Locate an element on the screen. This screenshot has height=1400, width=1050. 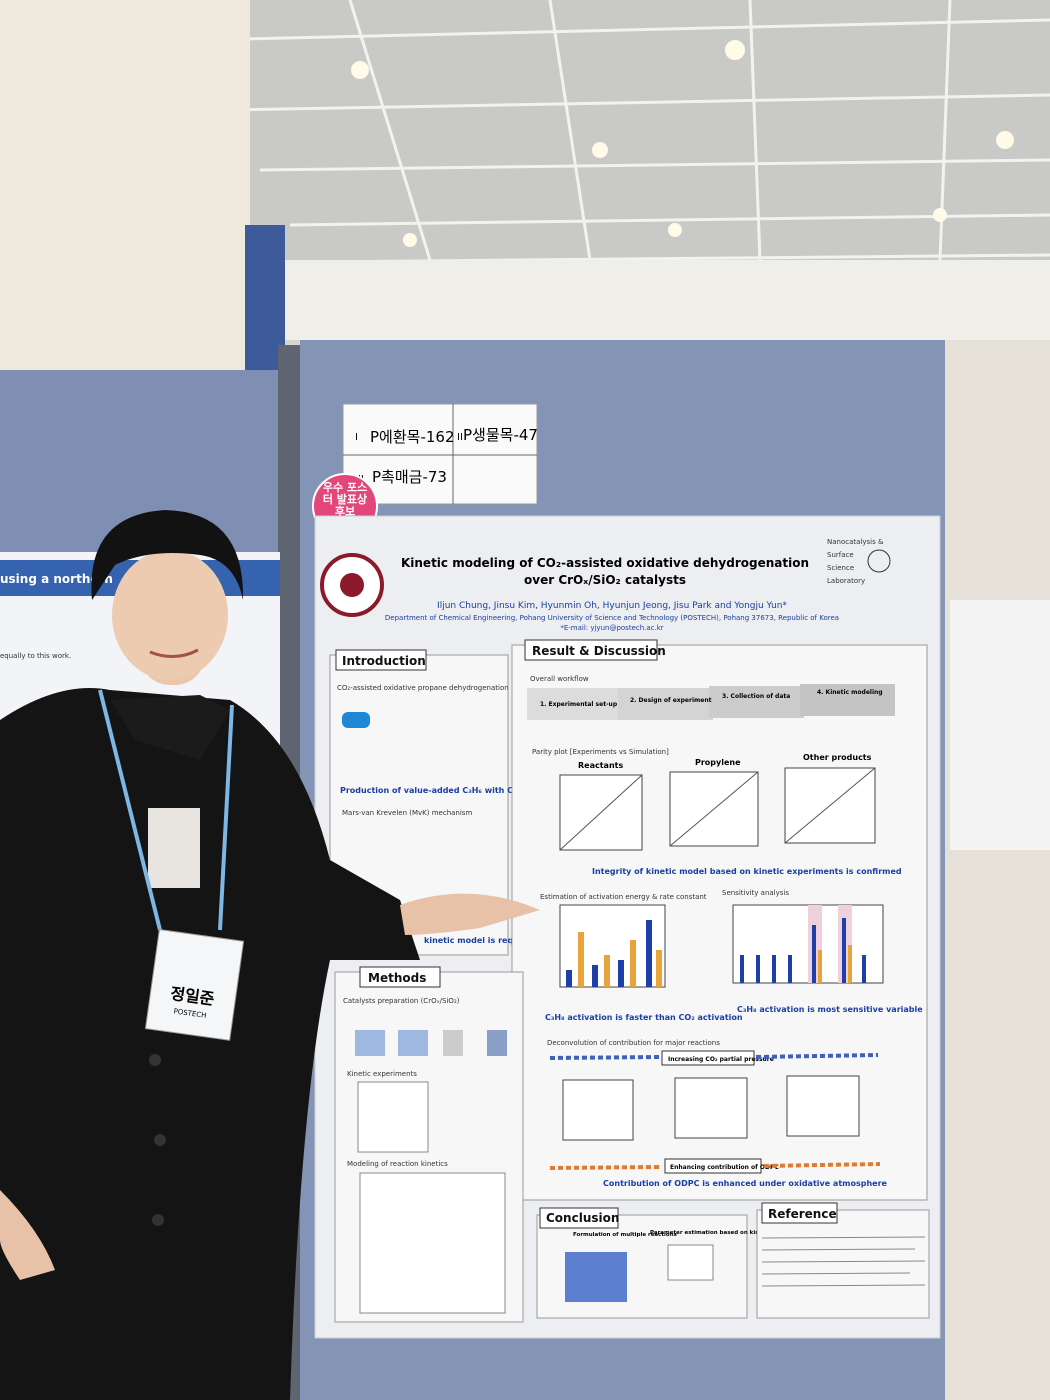
workflow-step-label: 4. Kinetic modeling is located at coordinates (850, 692).